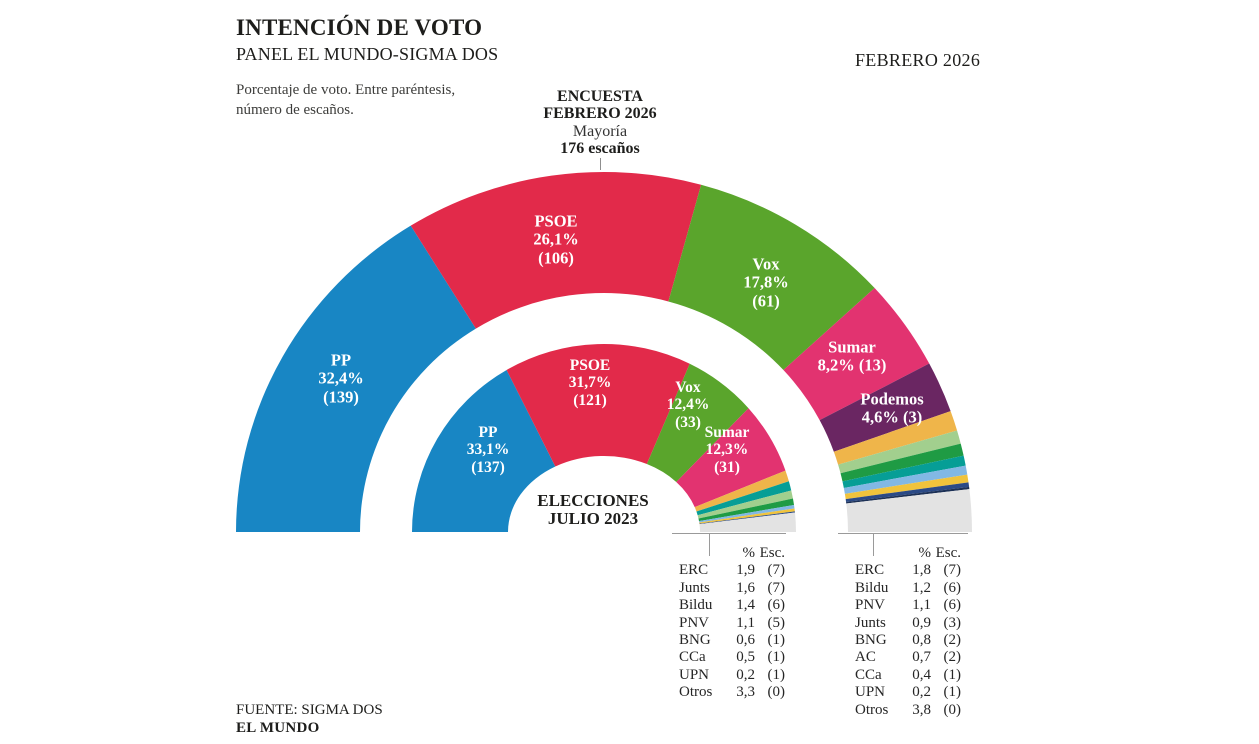 The image size is (1259, 744). I want to click on slice-outer-erc, so click(895, 438).